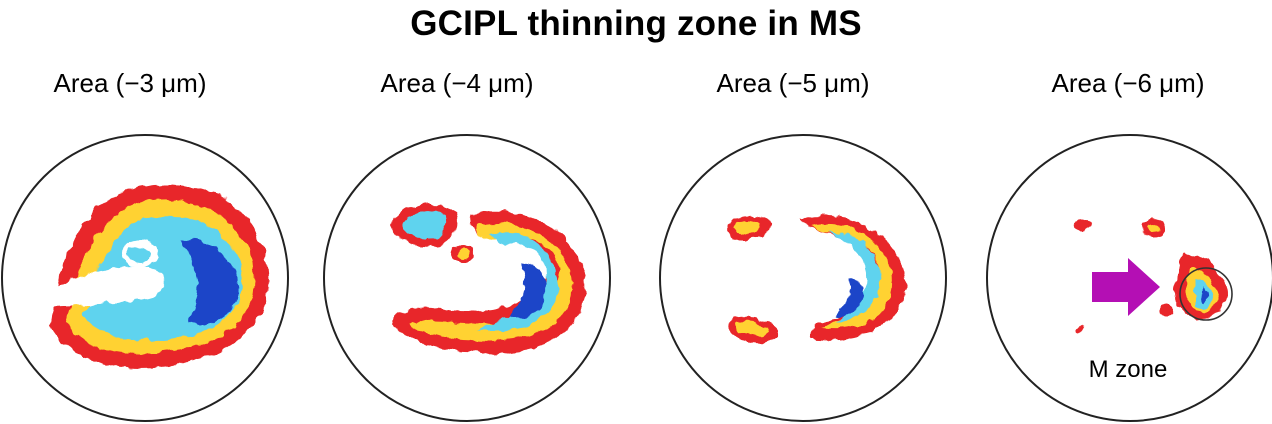 Image resolution: width=1272 pixels, height=424 pixels. I want to click on figure-title: GCIPL thinning zone in MS, so click(636, 23).